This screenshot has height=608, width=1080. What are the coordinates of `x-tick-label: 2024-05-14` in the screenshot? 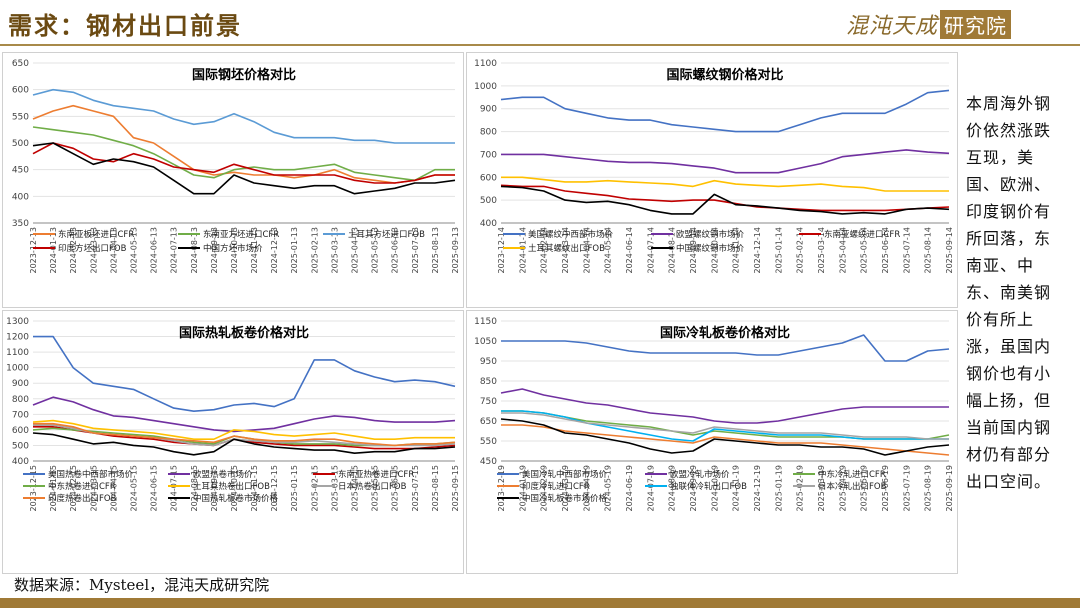 It's located at (608, 250).